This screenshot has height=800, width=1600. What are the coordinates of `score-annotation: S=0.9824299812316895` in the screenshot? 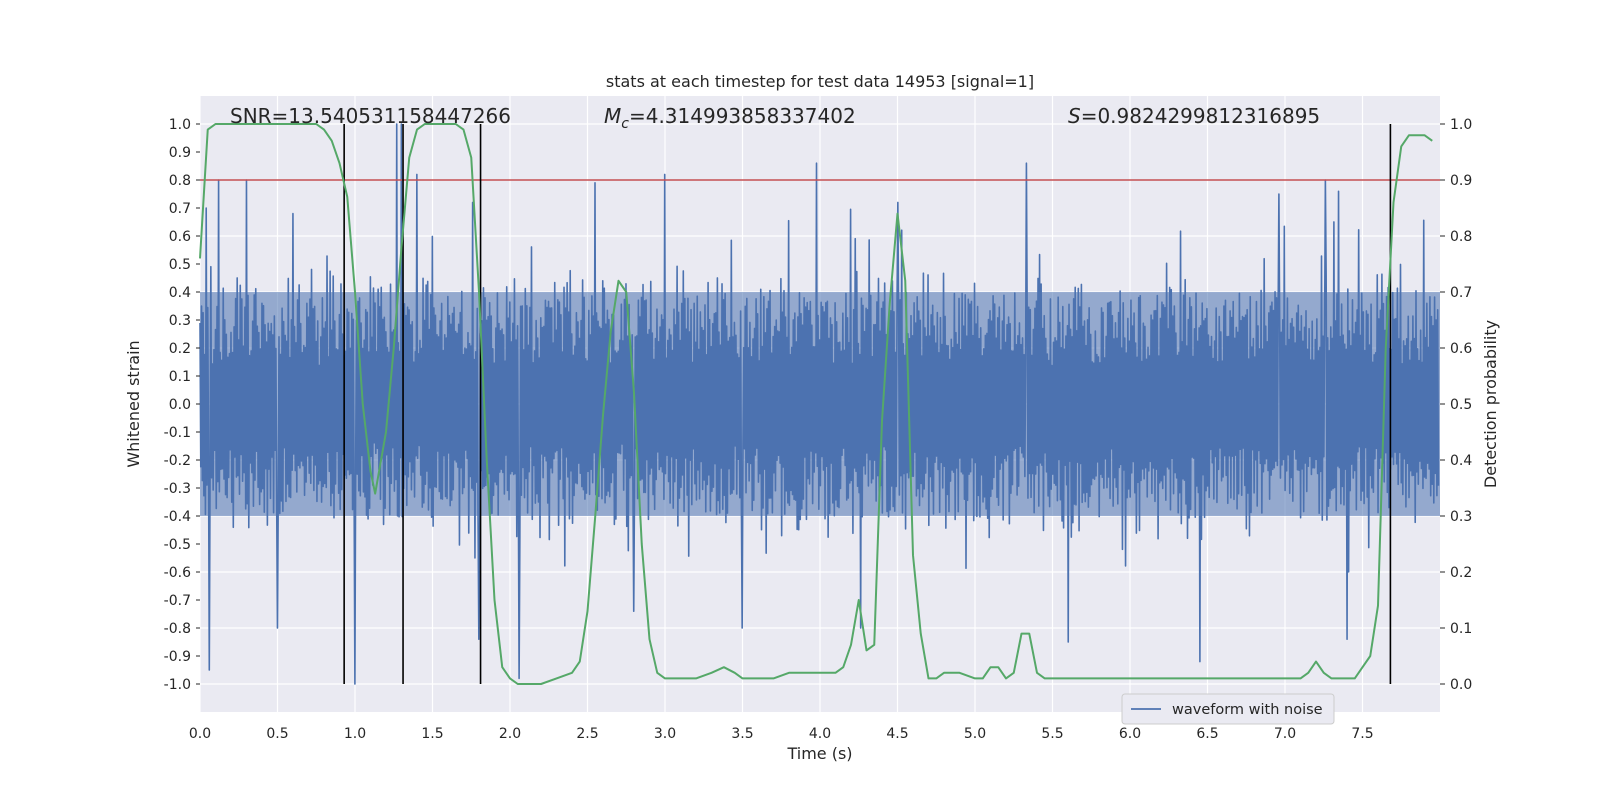 It's located at (1194, 116).